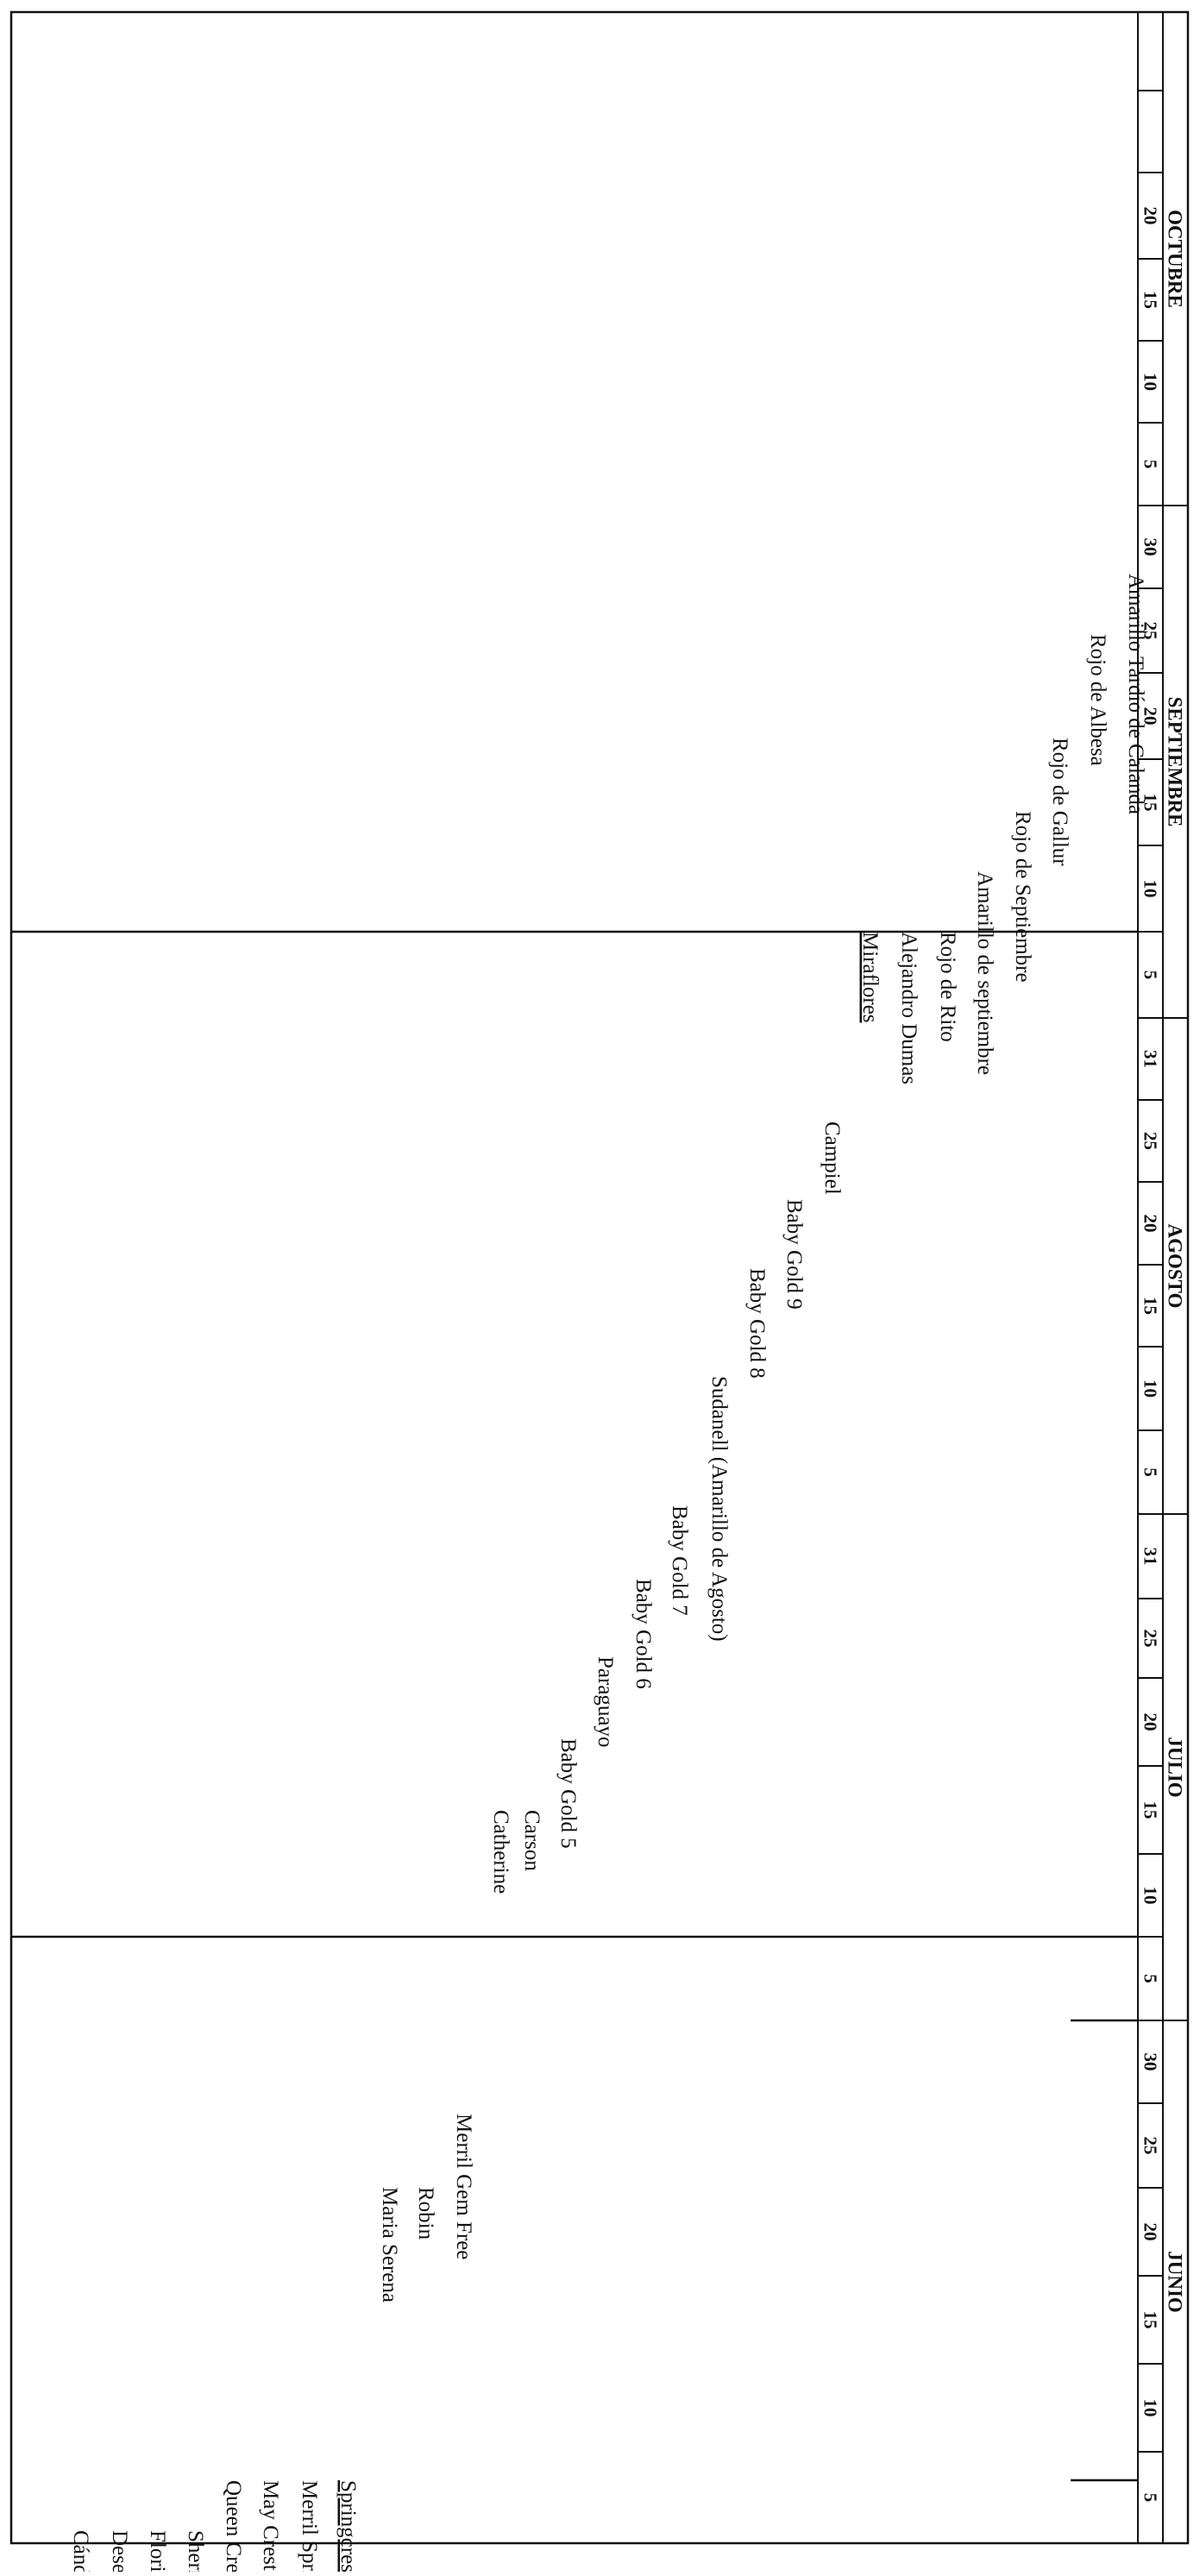 This screenshot has width=1200, height=2576. Describe the element at coordinates (390, 2245) in the screenshot. I see `variety-label: Maria Serena` at that location.